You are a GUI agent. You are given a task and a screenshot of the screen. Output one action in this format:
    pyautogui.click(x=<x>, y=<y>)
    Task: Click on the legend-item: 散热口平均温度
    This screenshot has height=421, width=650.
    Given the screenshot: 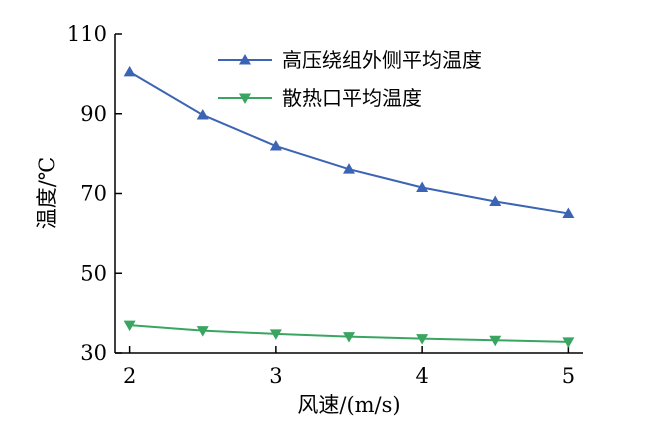 What is the action you would take?
    pyautogui.click(x=320, y=98)
    